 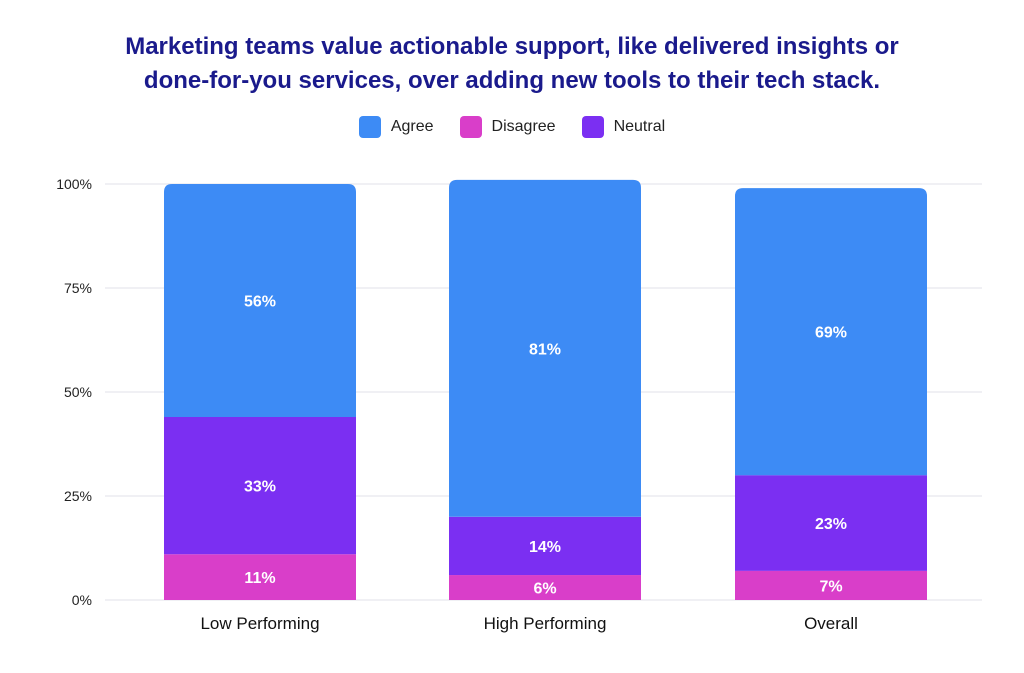 What do you see at coordinates (831, 623) in the screenshot?
I see `x-category-label: Overall` at bounding box center [831, 623].